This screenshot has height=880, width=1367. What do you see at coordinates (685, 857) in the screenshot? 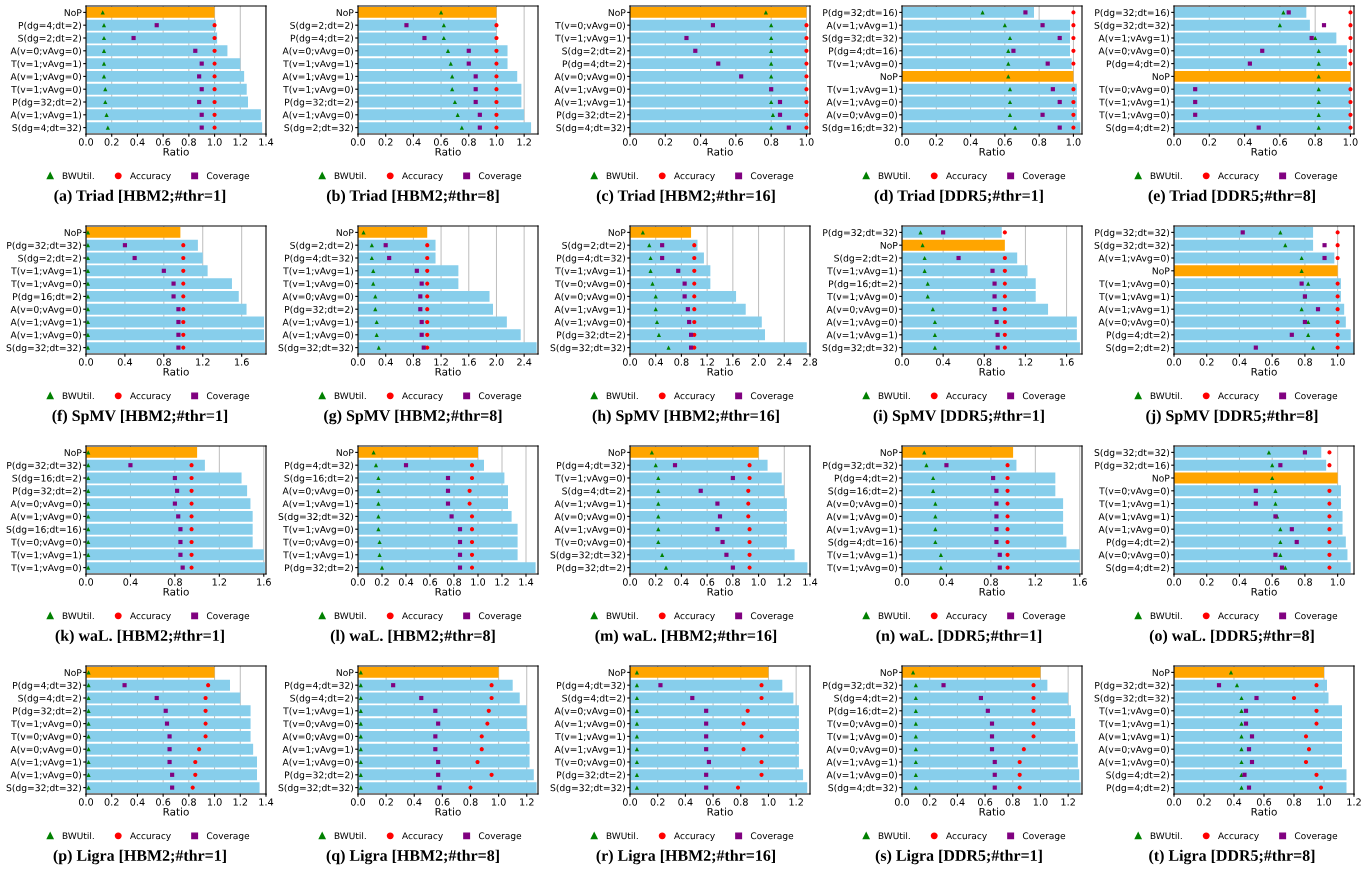
I see `text: (r) Ligra [HBM2;#thr=16]` at bounding box center [685, 857].